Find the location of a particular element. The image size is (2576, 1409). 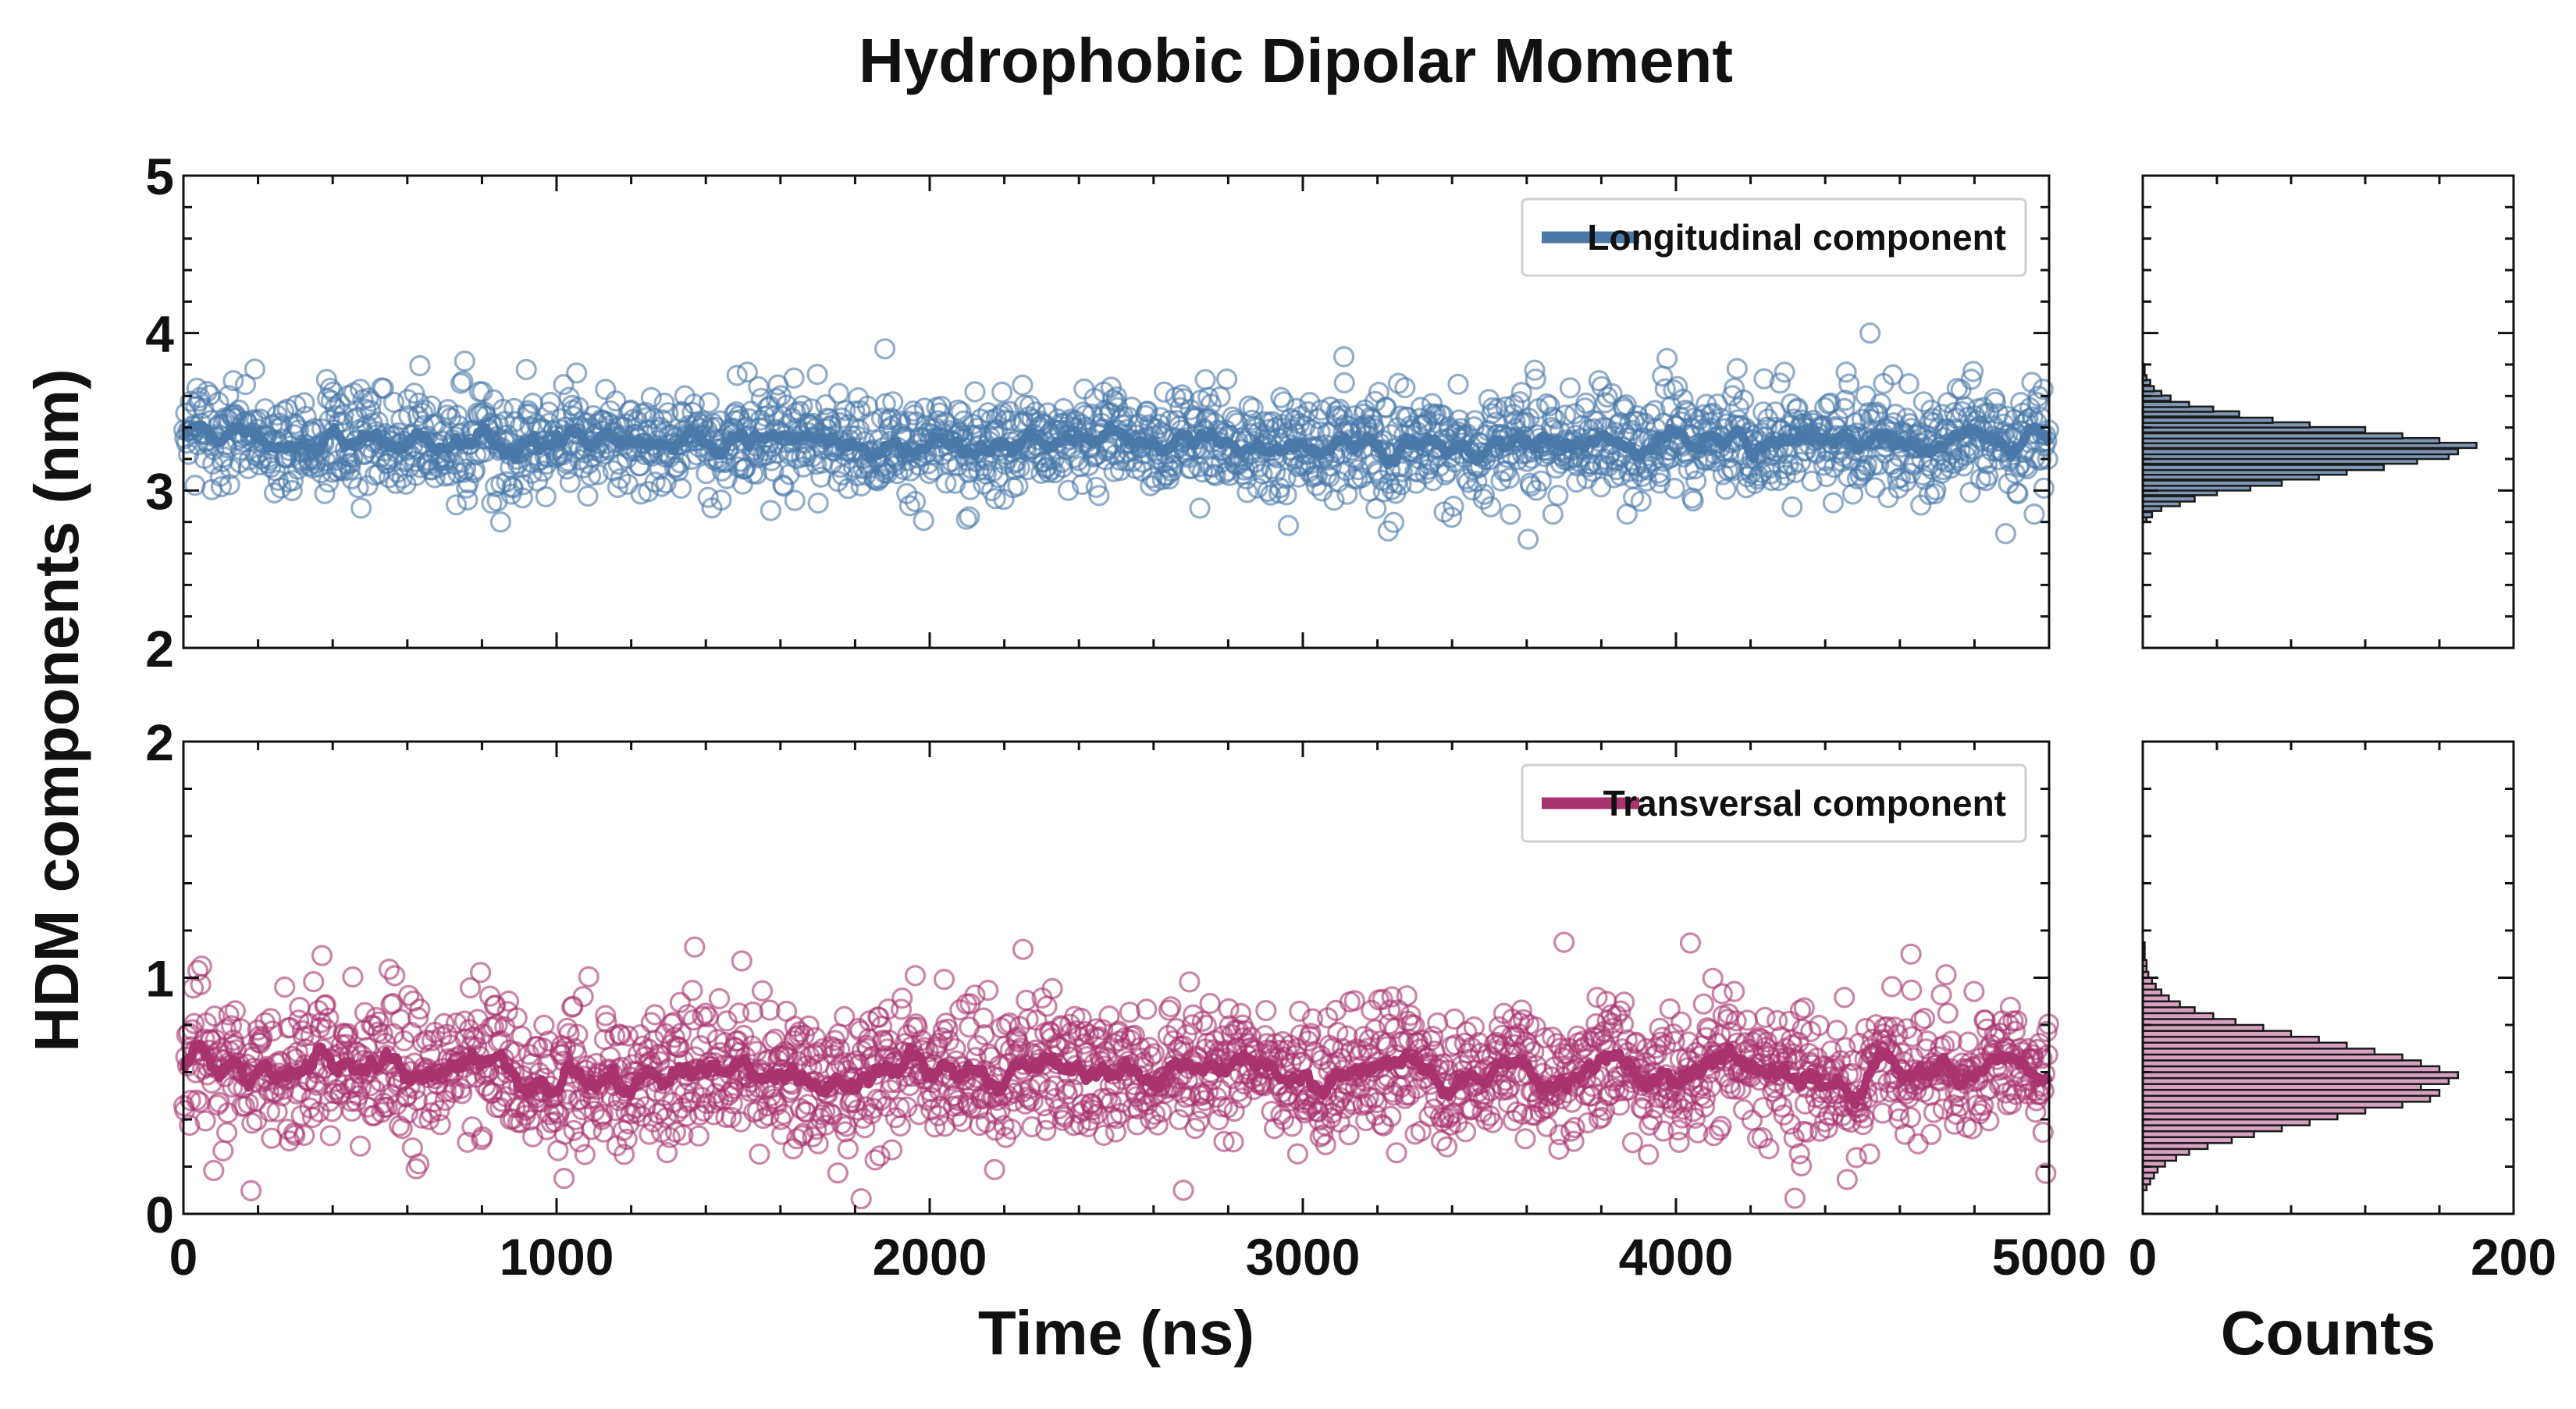

transversal-panel-xtick-label: 4000 is located at coordinates (1677, 1257).